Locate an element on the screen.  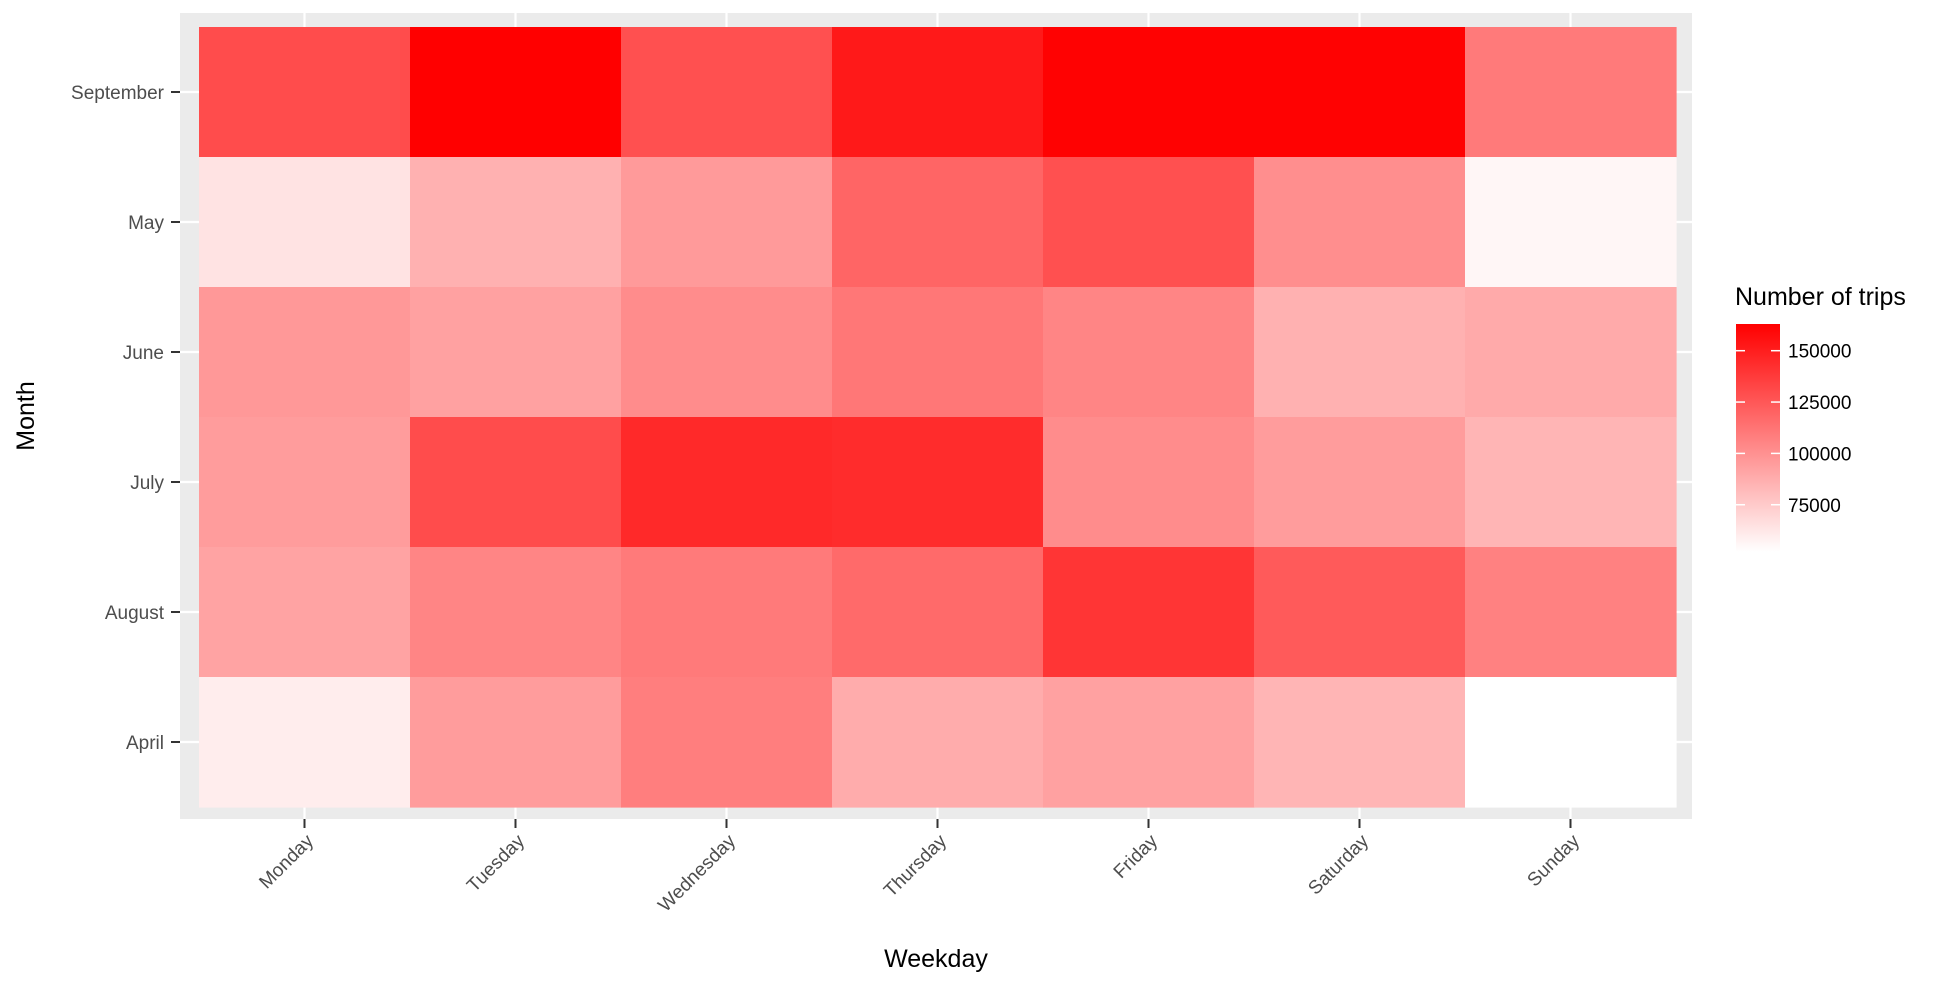
tile-june-wednesday is located at coordinates (727, 352).